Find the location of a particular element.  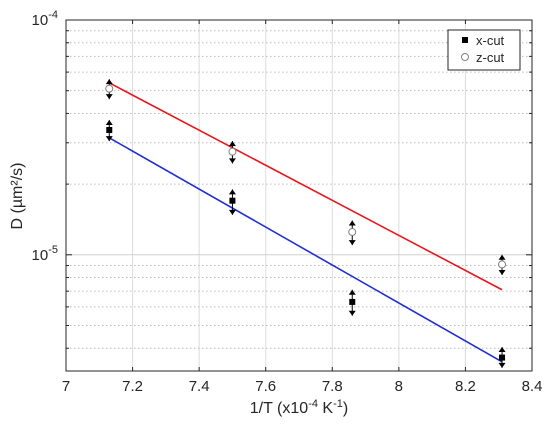

legend: x-cut z-cut is located at coordinates (484, 50).